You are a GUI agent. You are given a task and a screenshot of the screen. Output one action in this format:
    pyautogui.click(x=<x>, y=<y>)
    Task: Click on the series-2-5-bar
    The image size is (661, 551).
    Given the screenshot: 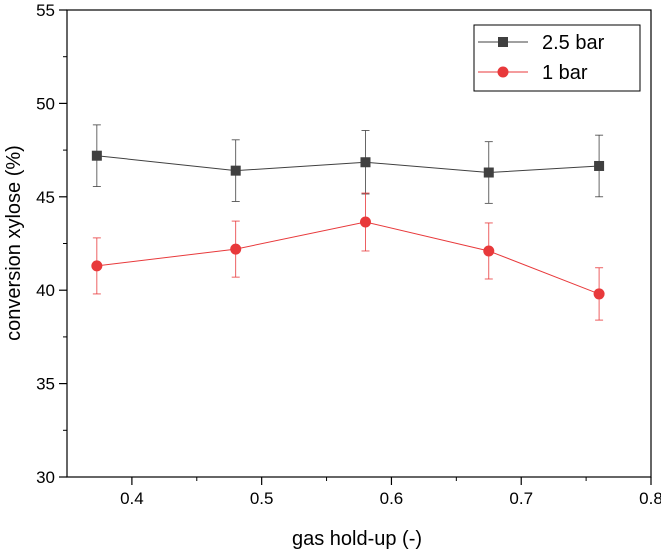 What is the action you would take?
    pyautogui.click(x=348, y=164)
    